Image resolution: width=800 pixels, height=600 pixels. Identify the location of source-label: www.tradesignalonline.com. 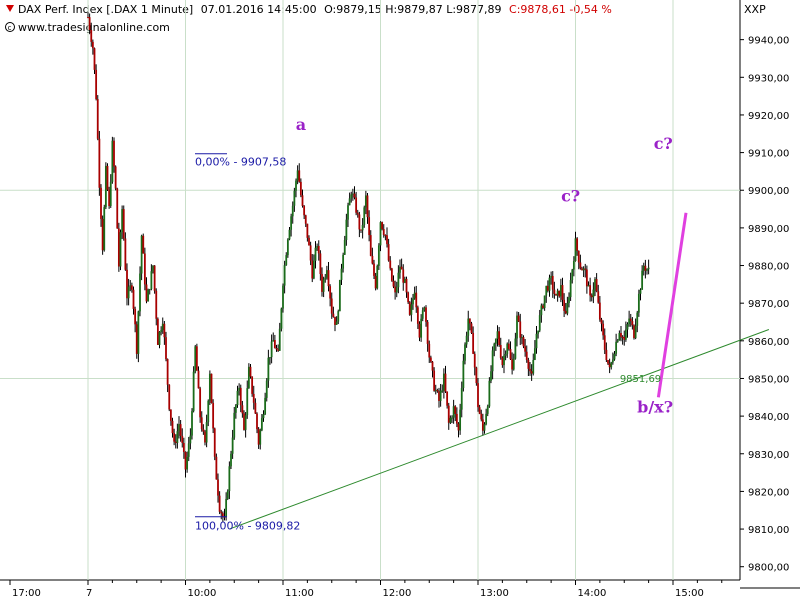
(94, 27).